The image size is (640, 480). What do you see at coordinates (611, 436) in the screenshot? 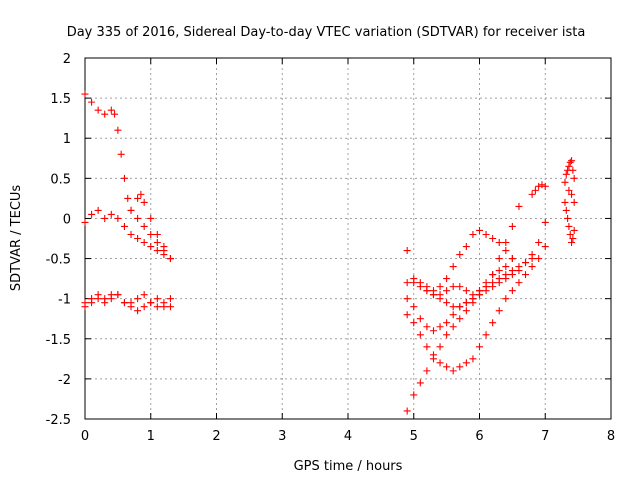
I see `x-tick-label: 8` at bounding box center [611, 436].